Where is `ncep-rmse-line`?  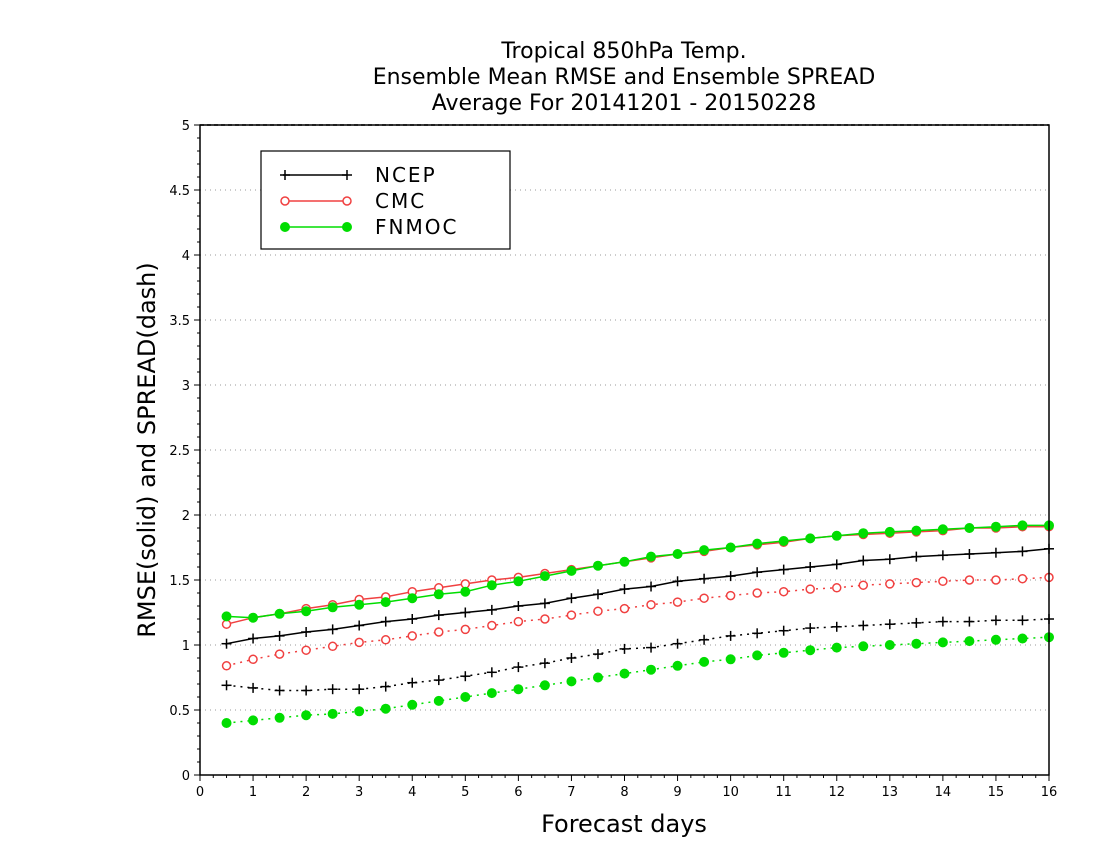 ncep-rmse-line is located at coordinates (638, 596).